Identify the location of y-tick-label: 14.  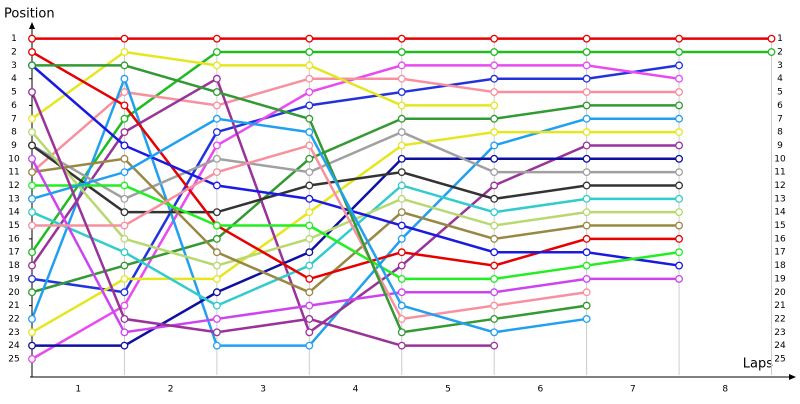
(14, 213).